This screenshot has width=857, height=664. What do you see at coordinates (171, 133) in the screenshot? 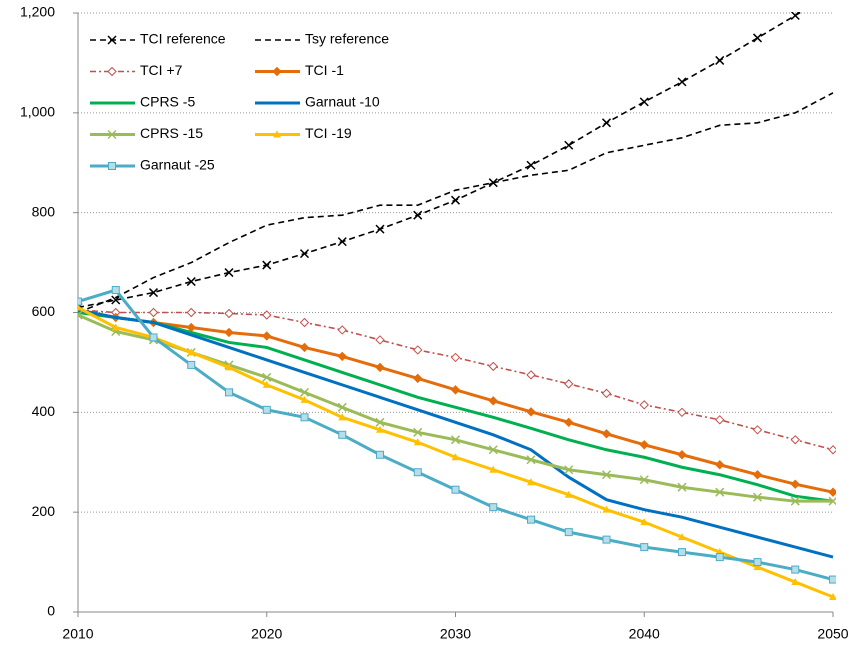
I see `legend-label: CPRS -15` at bounding box center [171, 133].